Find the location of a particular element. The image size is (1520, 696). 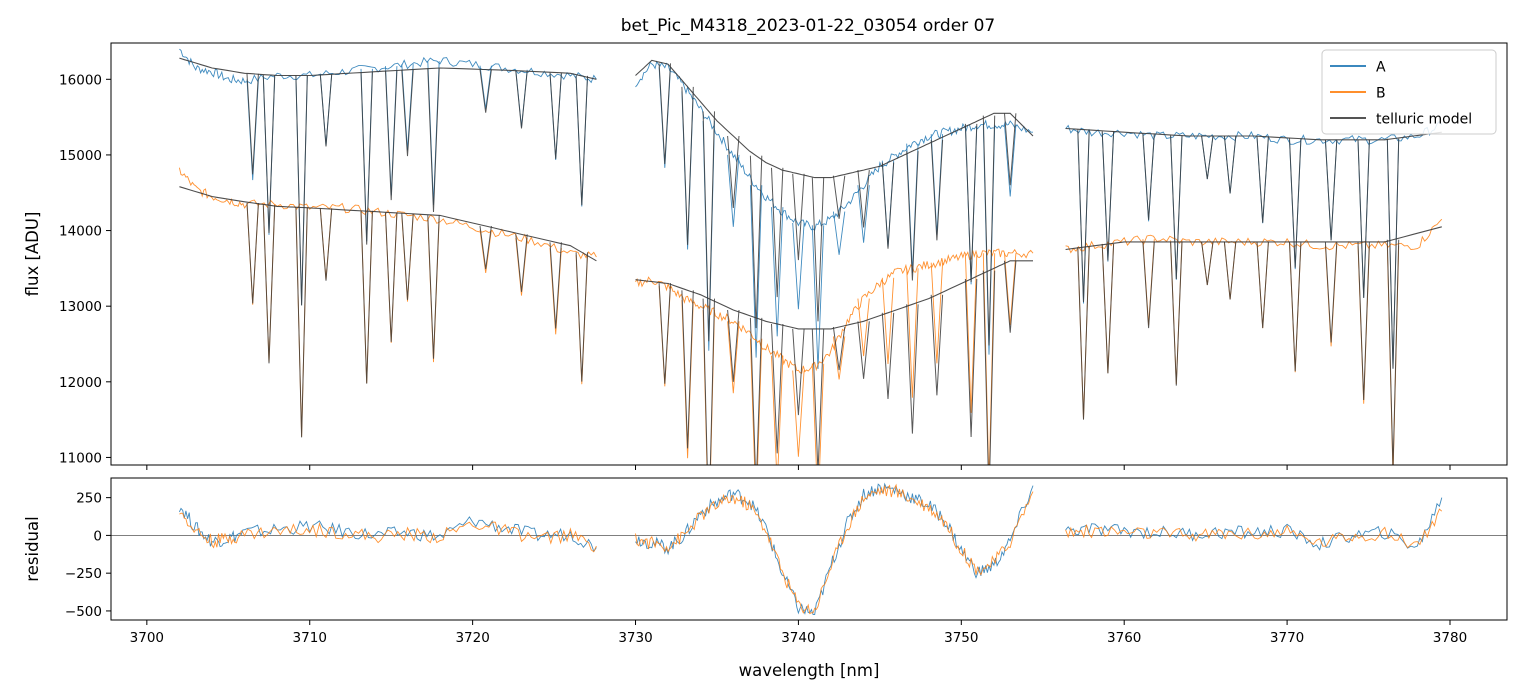

x-tick-label: 3710 is located at coordinates (310, 638).